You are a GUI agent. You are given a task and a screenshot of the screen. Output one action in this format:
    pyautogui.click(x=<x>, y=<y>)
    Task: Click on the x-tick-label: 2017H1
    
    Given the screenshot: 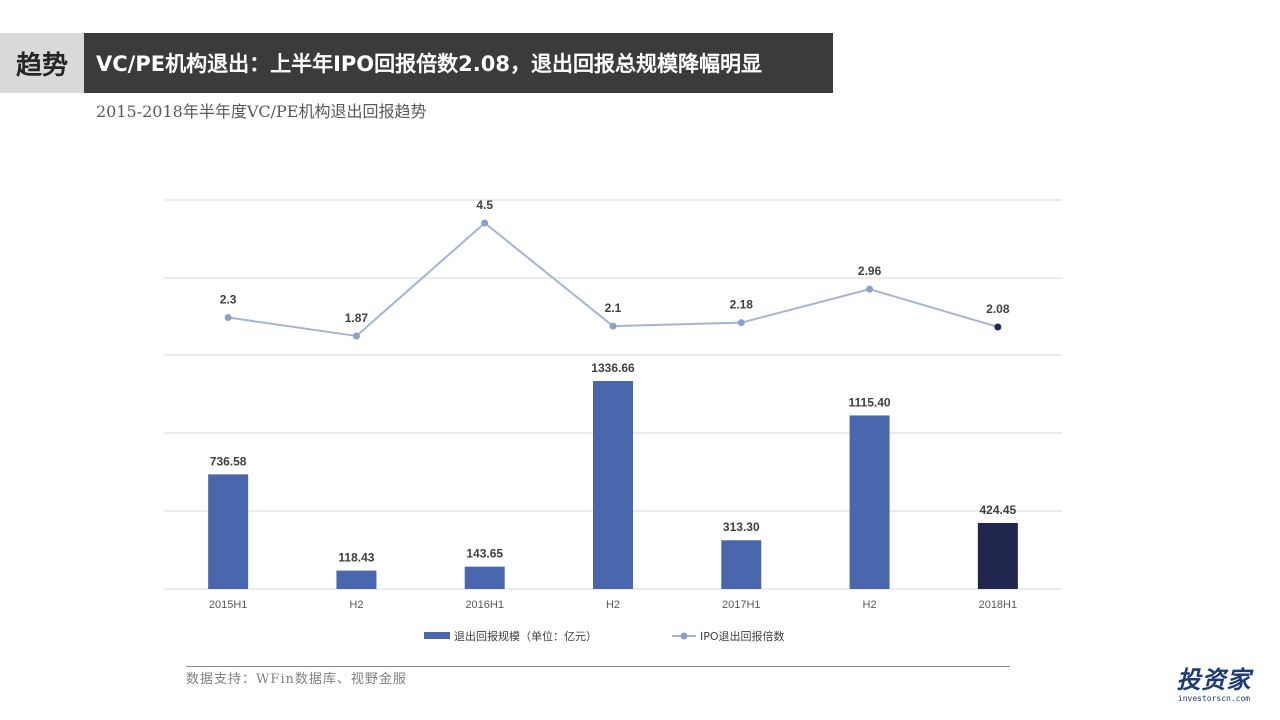 What is the action you would take?
    pyautogui.click(x=741, y=605)
    